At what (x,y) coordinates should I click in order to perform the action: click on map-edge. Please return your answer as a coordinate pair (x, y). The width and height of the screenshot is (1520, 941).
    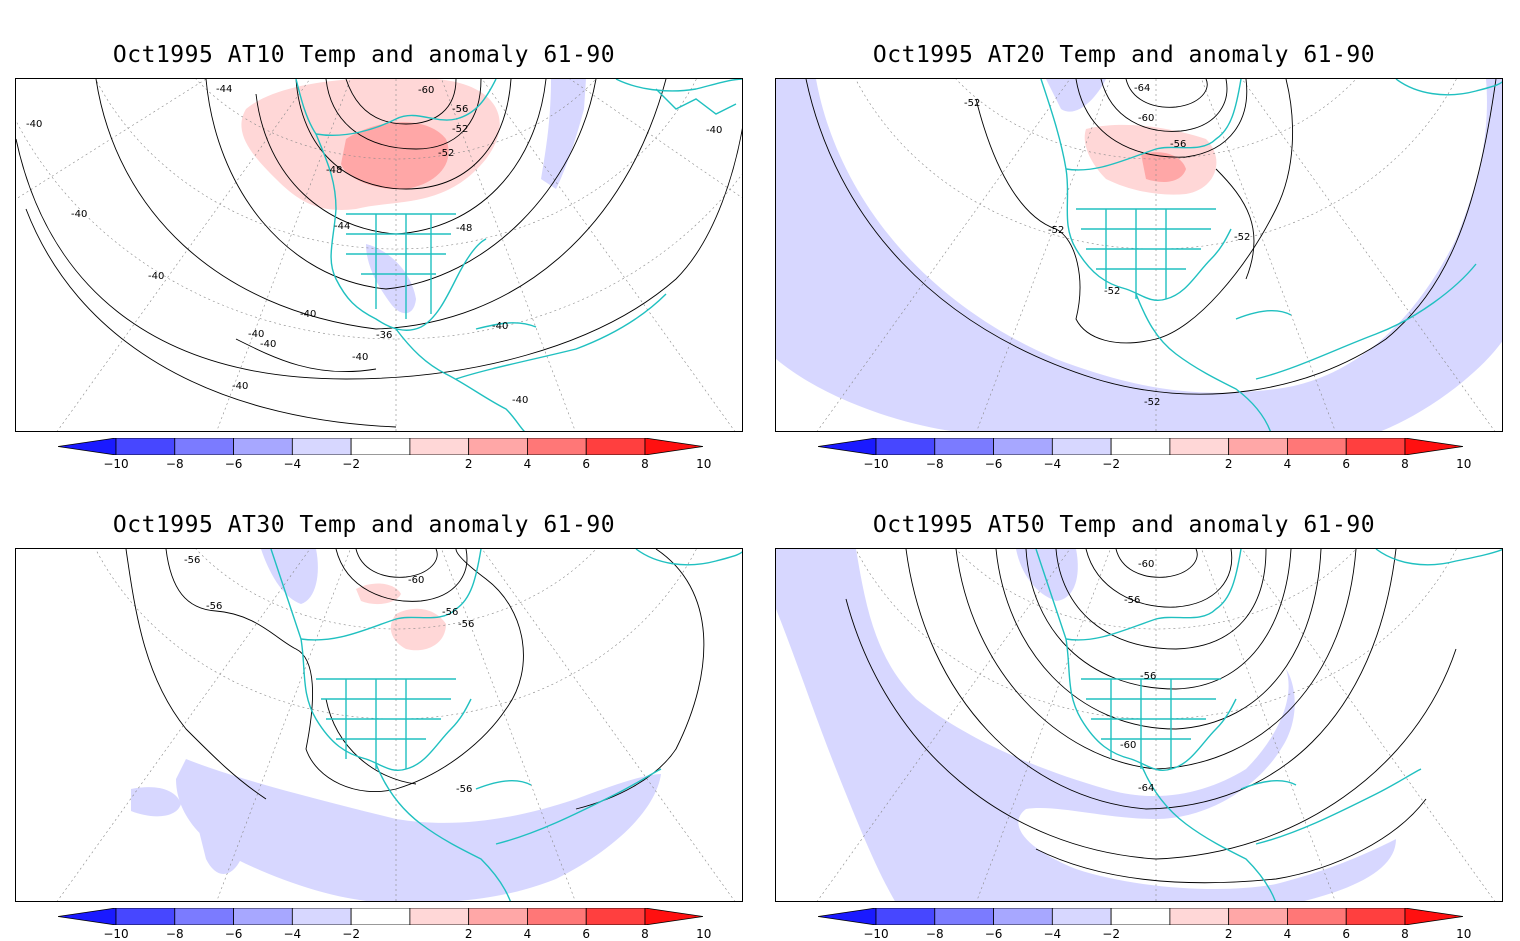
    Looking at the image, I should click on (1441, 386).